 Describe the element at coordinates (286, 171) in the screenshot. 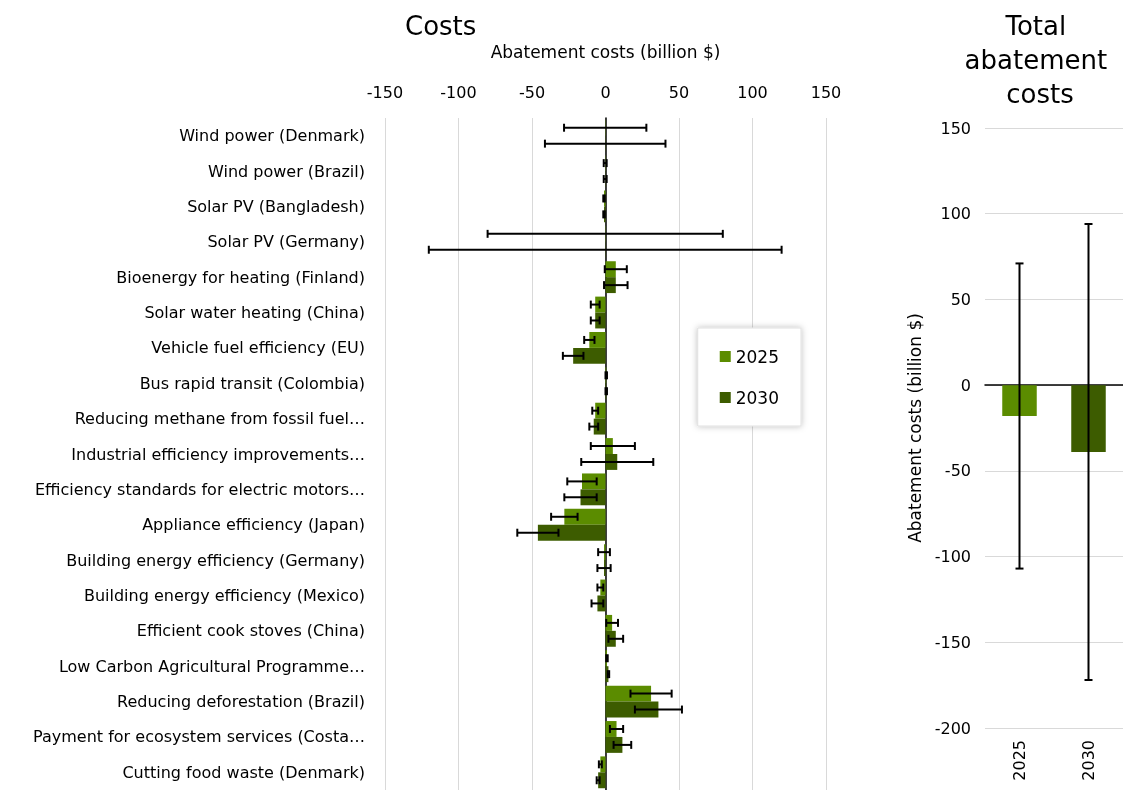

I see `y-tick-label: Wind power (Brazil)` at that location.